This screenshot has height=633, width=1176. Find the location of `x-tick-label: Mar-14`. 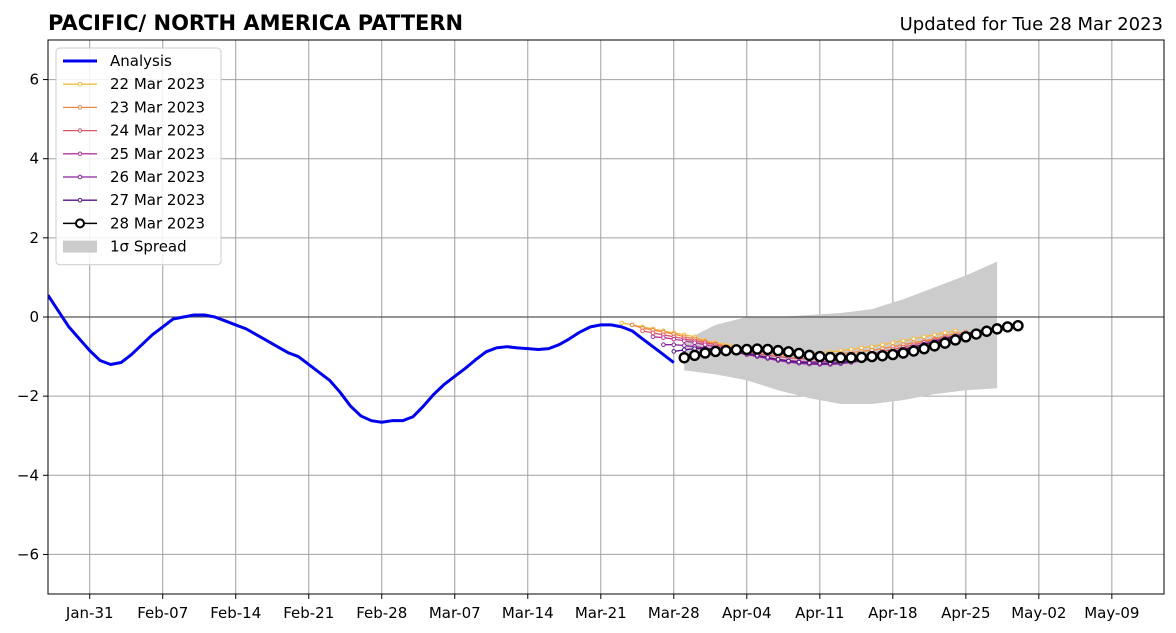

x-tick-label: Mar-14 is located at coordinates (528, 613).